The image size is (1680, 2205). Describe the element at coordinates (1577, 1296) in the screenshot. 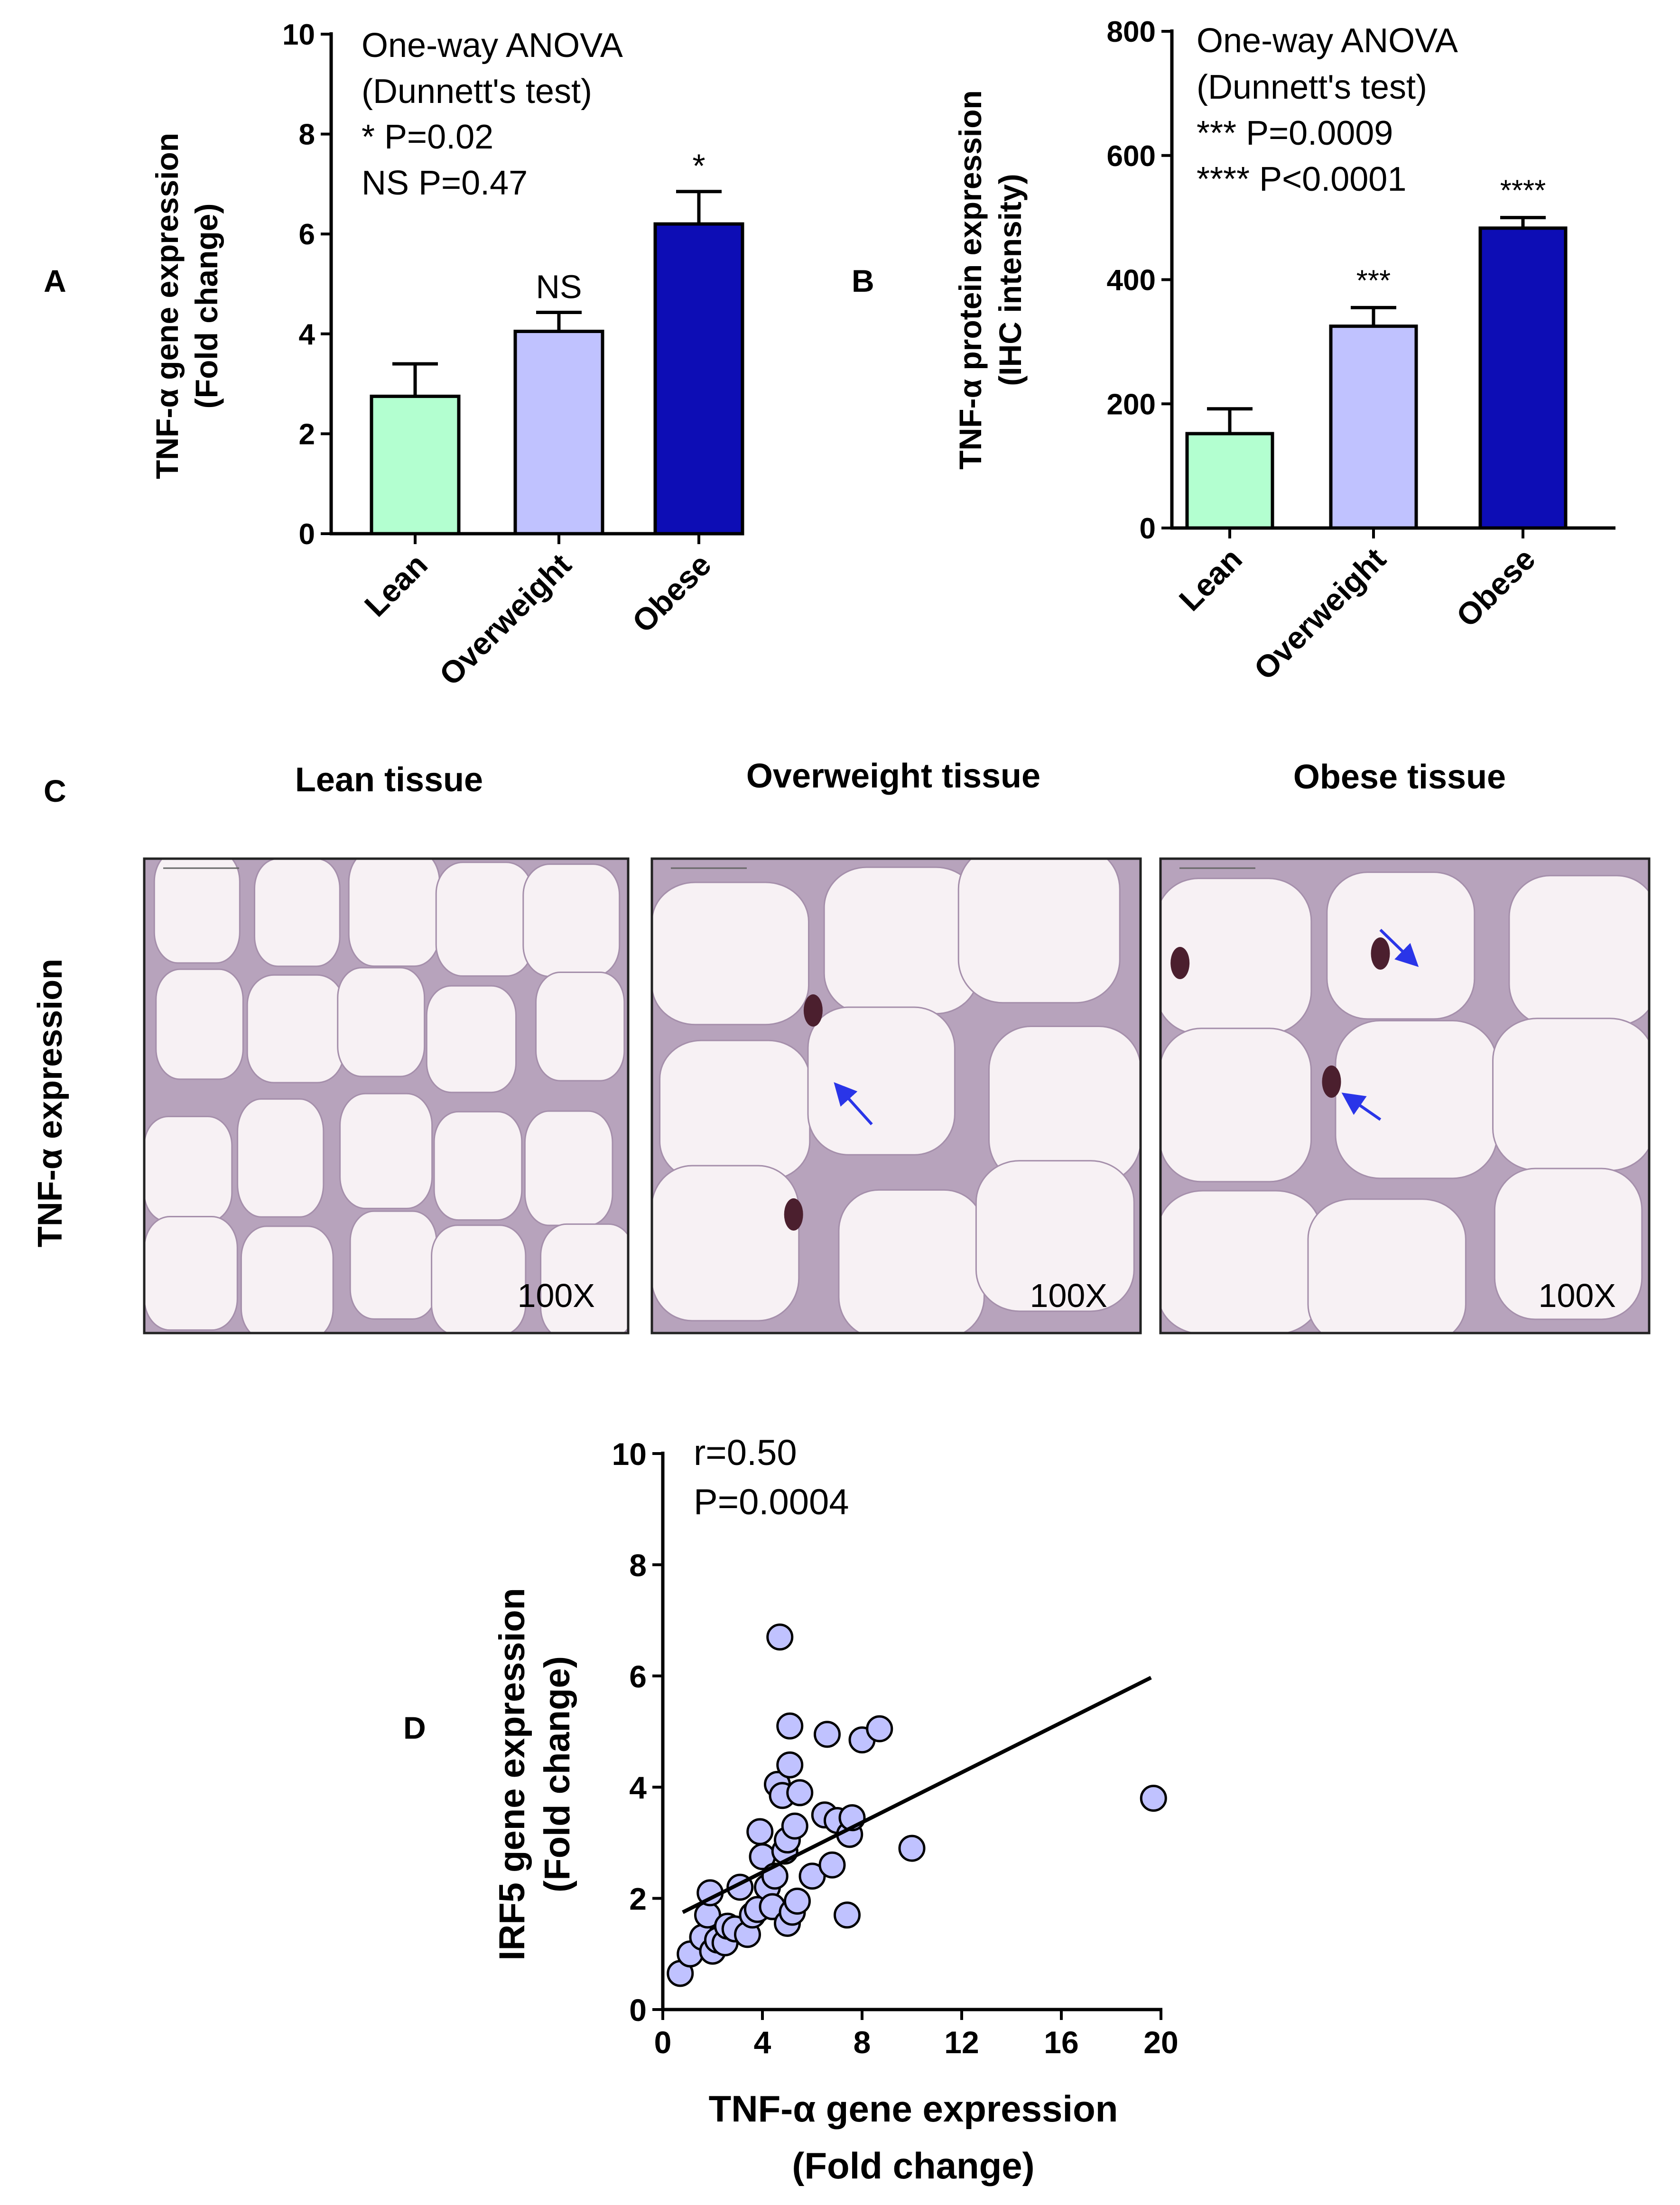

I see `magnification-label: 100X` at that location.